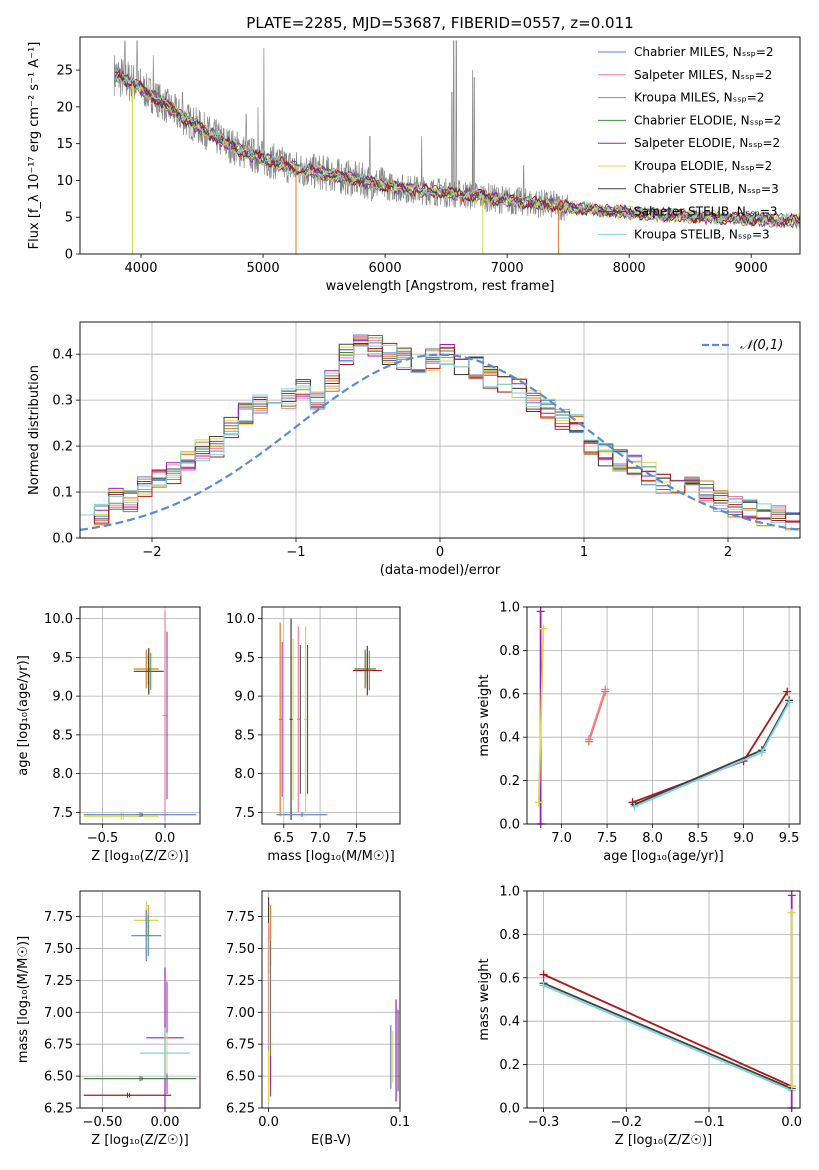 The image size is (819, 1170). What do you see at coordinates (702, 234) in the screenshot?
I see `legend-entry-8: Kroupa STELIB, Nₛₛₚ=3` at bounding box center [702, 234].